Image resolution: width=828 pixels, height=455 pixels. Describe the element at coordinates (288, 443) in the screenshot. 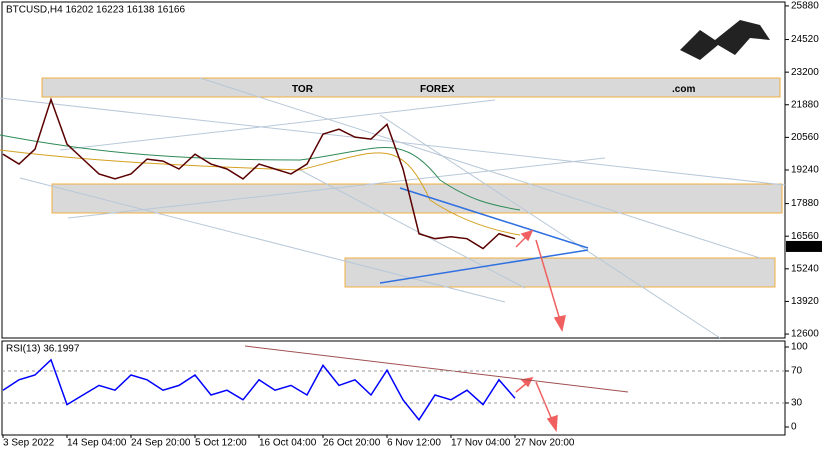

I see `x-tick-label: 16 Oct 04:00` at that location.